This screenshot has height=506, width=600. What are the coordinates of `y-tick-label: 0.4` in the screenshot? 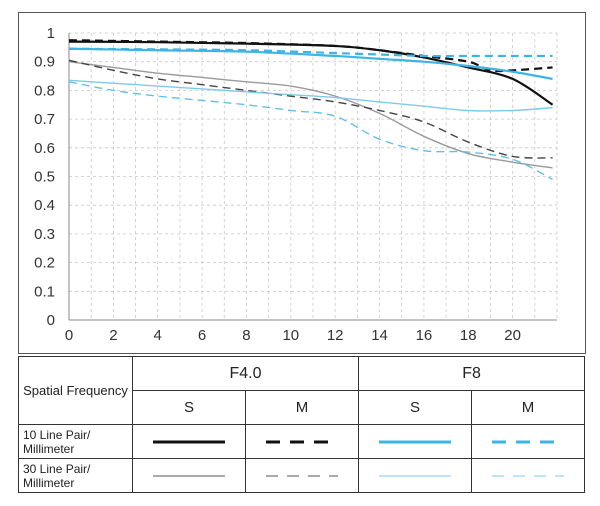 It's located at (44, 205).